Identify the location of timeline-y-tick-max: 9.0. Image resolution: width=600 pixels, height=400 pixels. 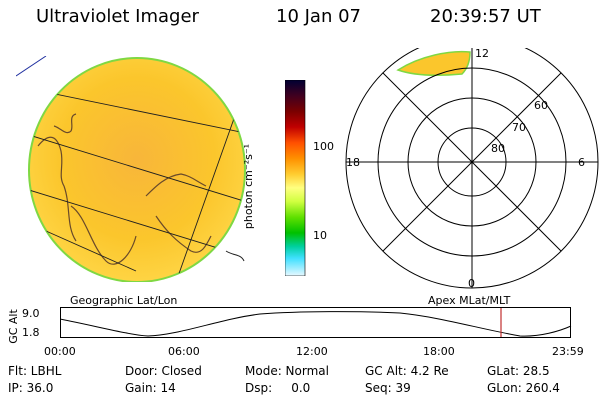
(31, 313).